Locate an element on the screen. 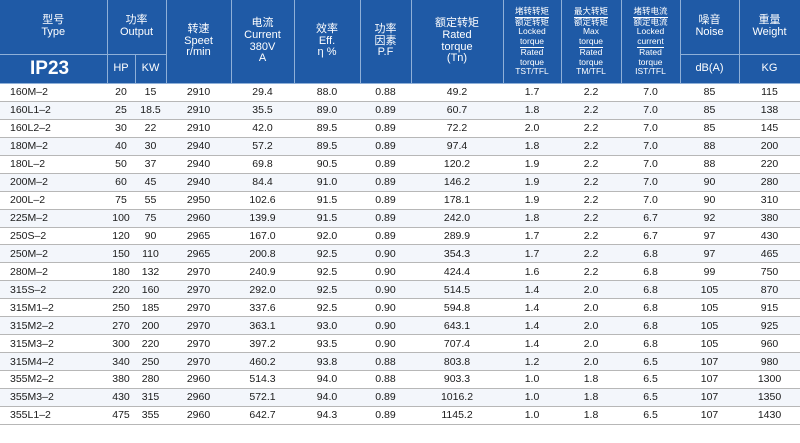 The height and width of the screenshot is (443, 800). table-cell: 310 is located at coordinates (769, 200).